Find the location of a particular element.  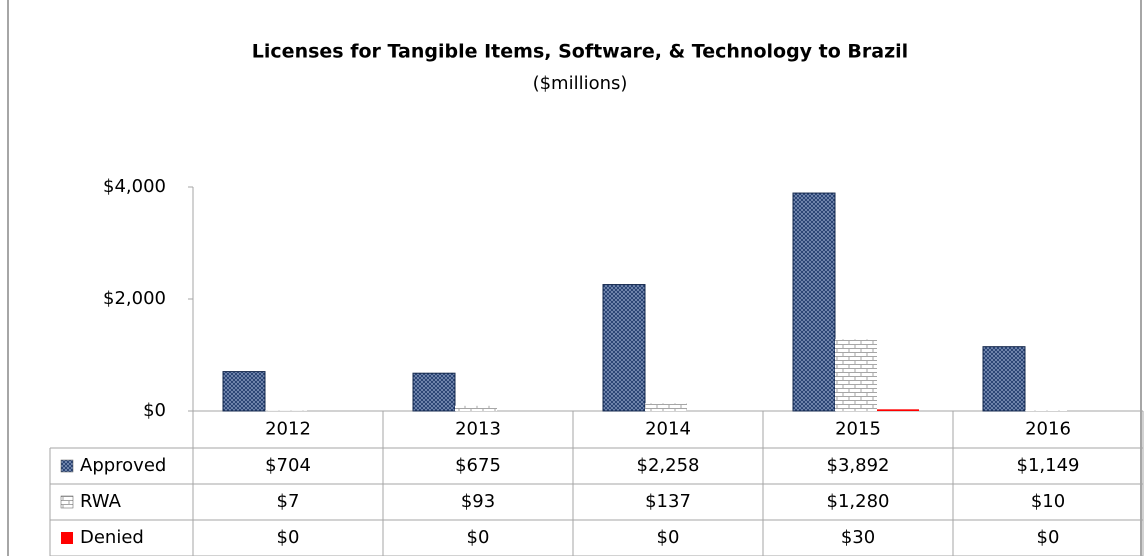

x-tick-label: 2015 is located at coordinates (858, 429).